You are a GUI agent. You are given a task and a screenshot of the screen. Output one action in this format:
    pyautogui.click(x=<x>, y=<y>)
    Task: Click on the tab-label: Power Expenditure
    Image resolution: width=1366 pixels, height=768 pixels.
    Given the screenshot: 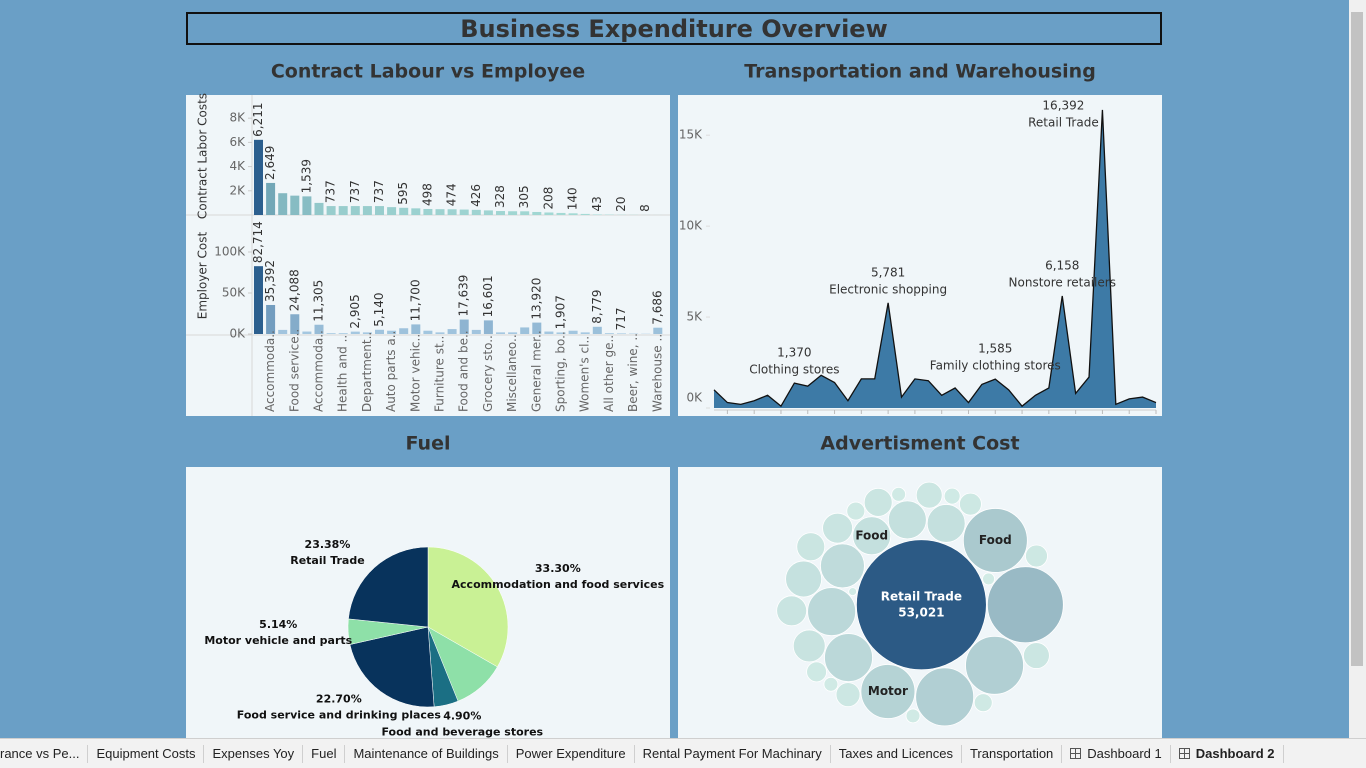 What is the action you would take?
    pyautogui.click(x=570, y=753)
    